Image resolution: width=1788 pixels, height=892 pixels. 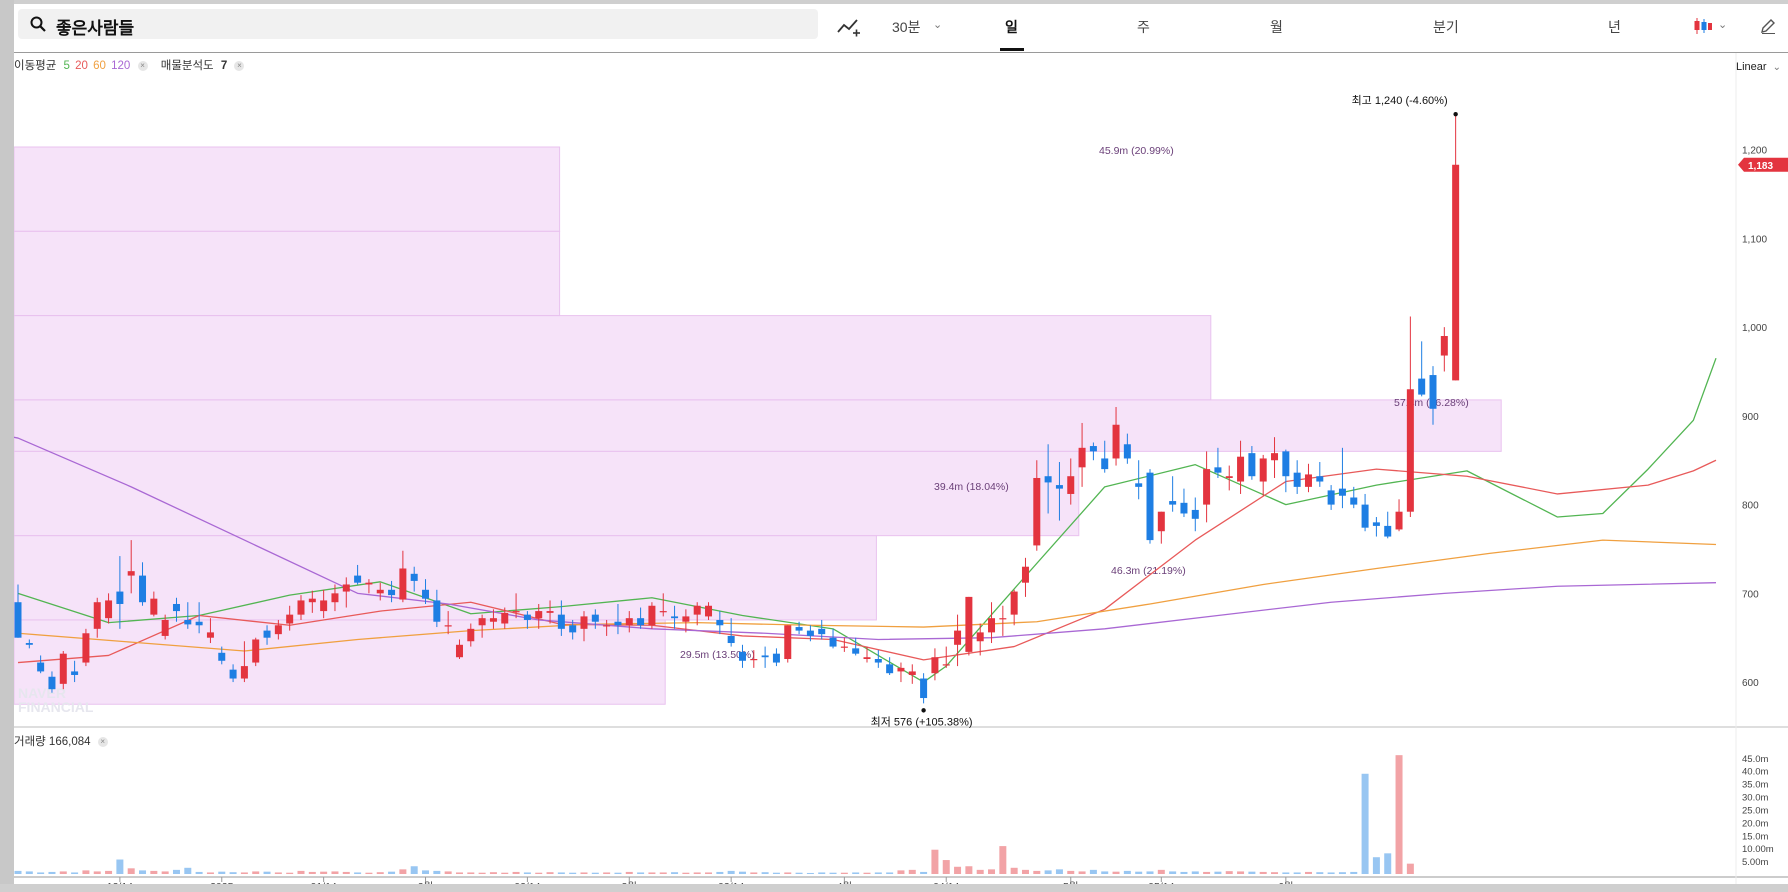 What do you see at coordinates (1276, 27) in the screenshot?
I see `tab-month: 월` at bounding box center [1276, 27].